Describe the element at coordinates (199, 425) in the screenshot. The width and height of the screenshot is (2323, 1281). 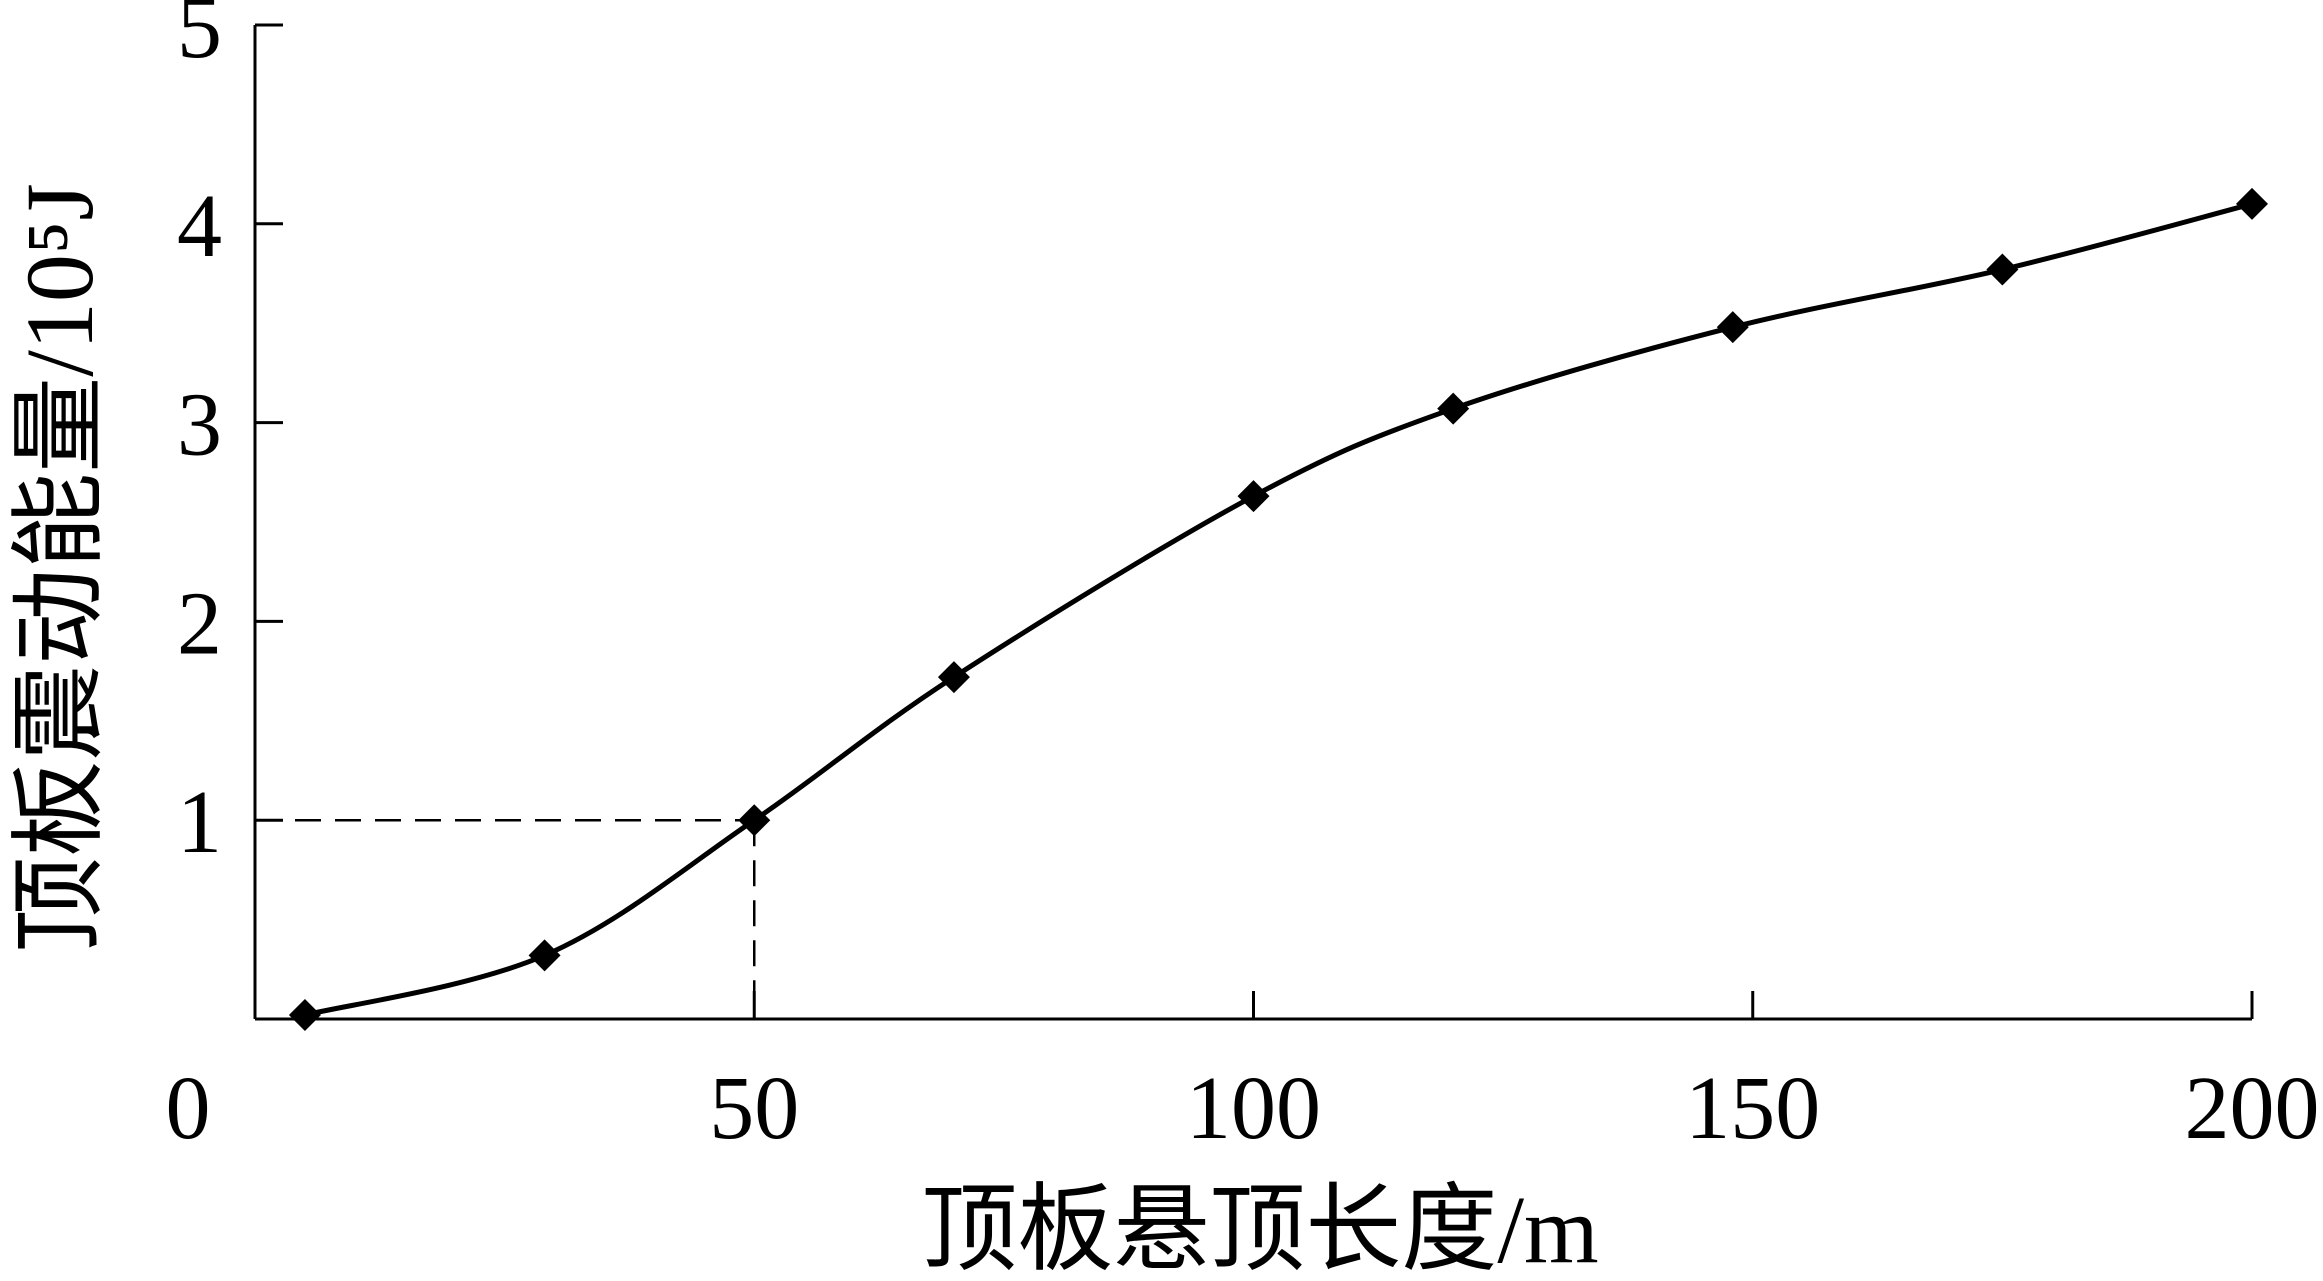
I see `y-tick-label: 3` at that location.